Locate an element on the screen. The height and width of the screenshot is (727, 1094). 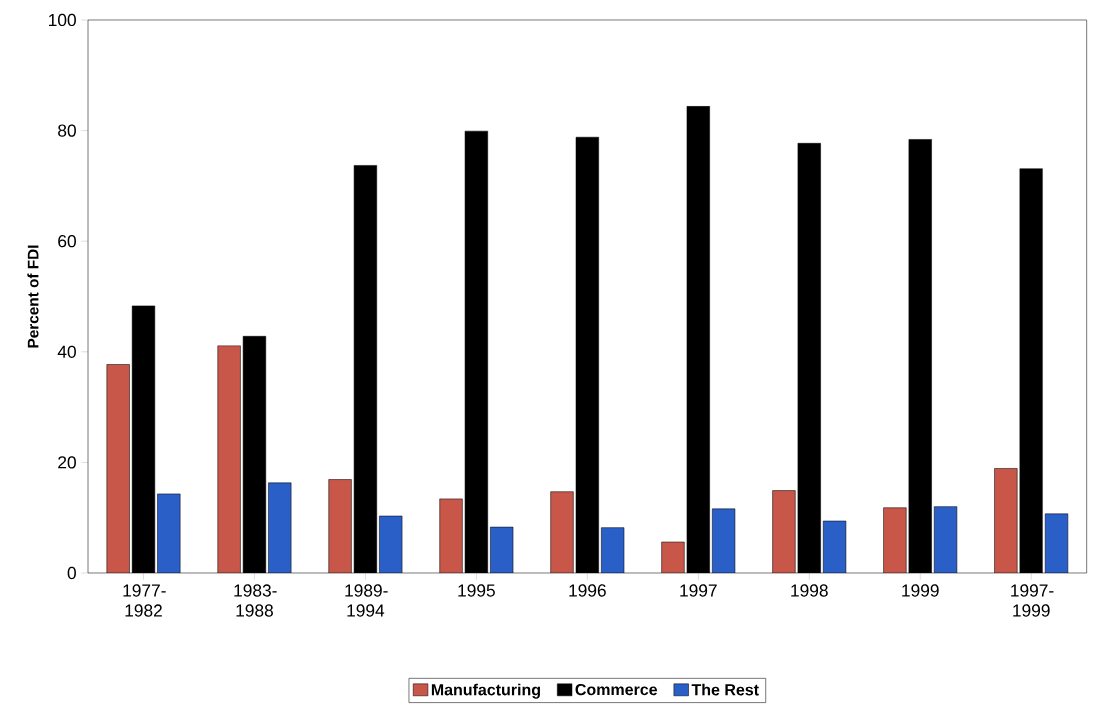
y-tick-label: 80 is located at coordinates (67, 130).